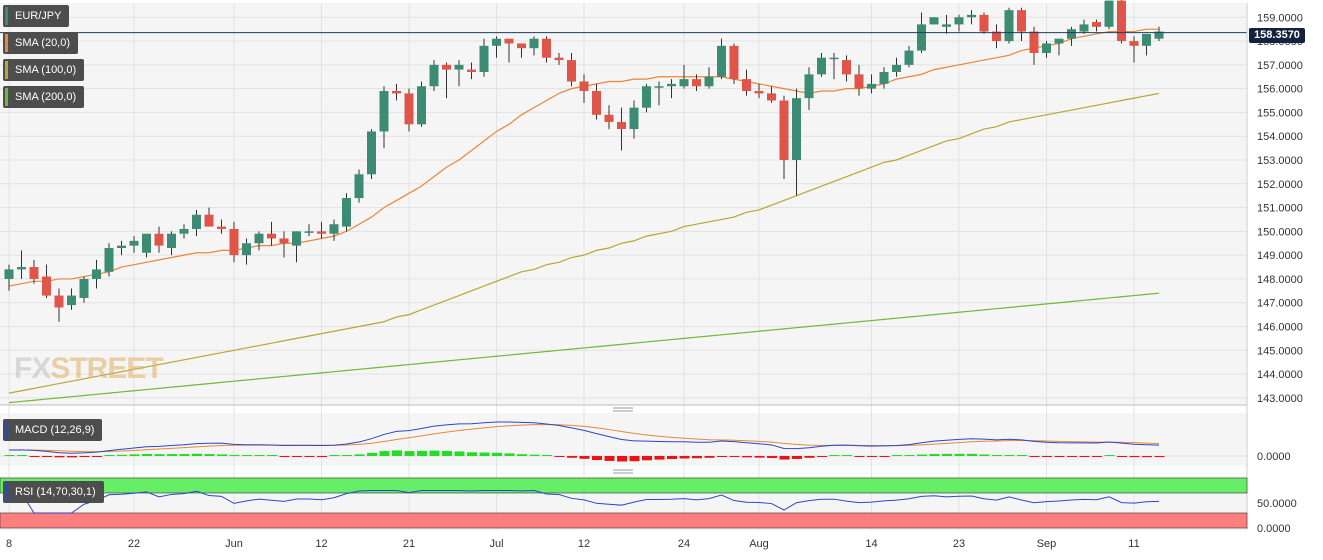  What do you see at coordinates (53, 492) in the screenshot?
I see `legend-rsi: RSI (14,70,30,1)` at bounding box center [53, 492].